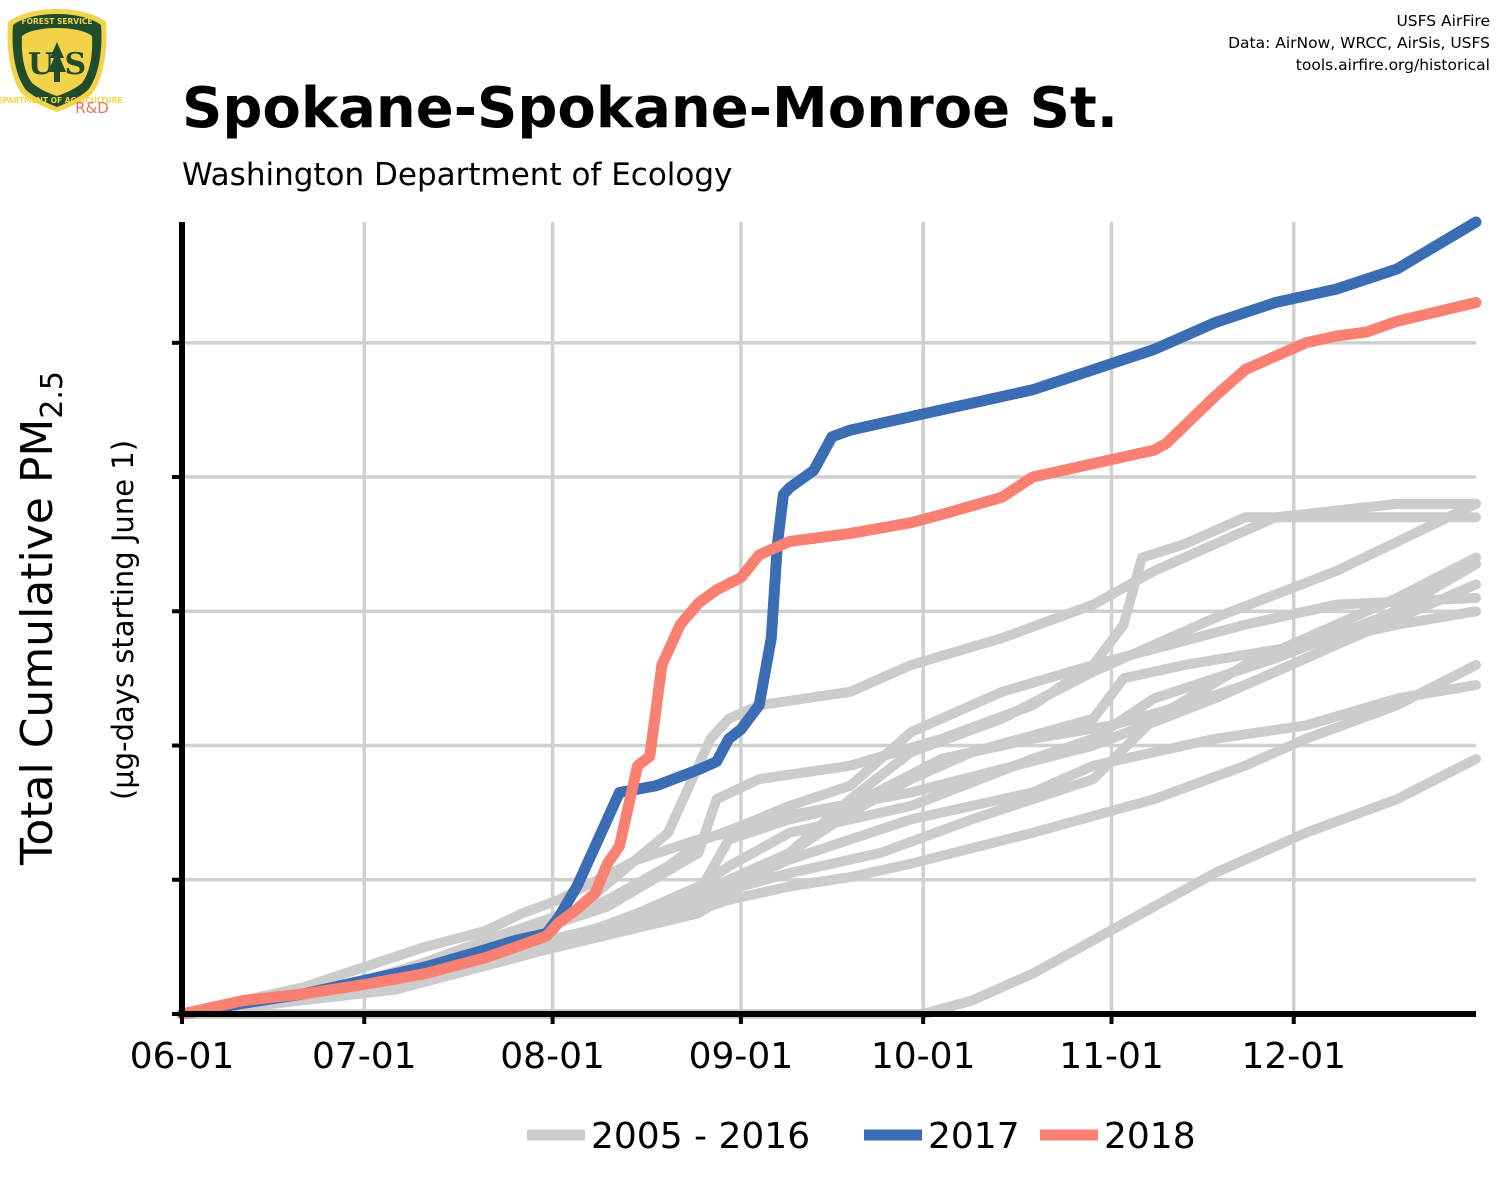  Describe the element at coordinates (61, 100) in the screenshot. I see `logo-bottom-text: DEPARTMENT OF AGRICULTURE` at that location.